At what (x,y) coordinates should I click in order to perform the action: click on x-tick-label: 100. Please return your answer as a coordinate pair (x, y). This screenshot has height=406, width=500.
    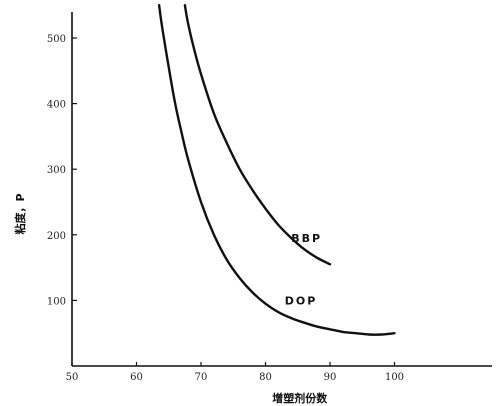
    Looking at the image, I should click on (394, 377).